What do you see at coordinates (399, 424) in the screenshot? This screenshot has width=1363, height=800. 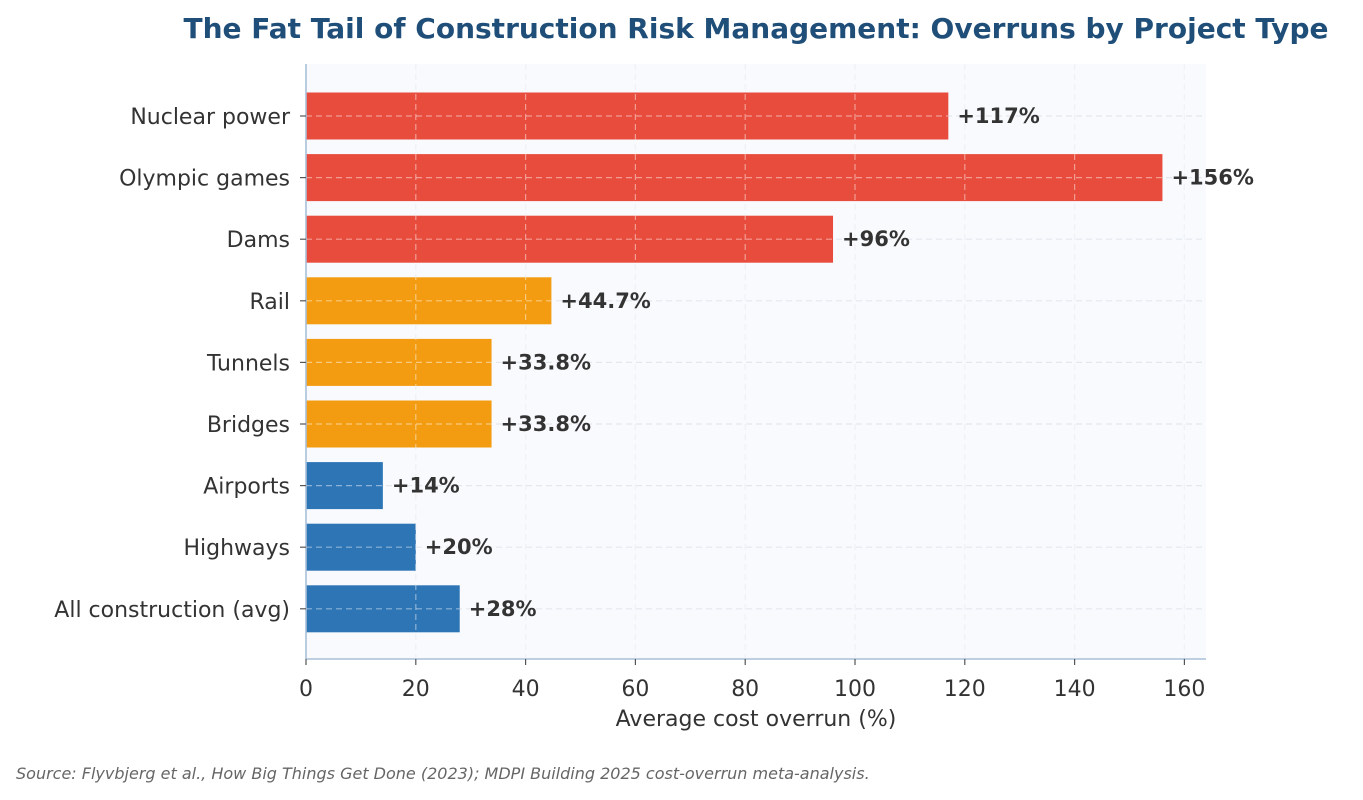 I see `bar-bridges` at bounding box center [399, 424].